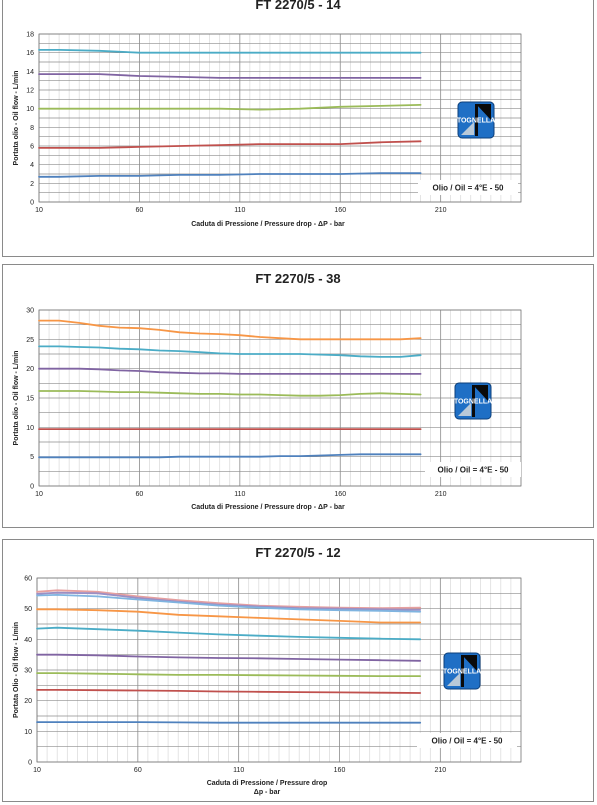 This screenshot has width=597, height=805. What do you see at coordinates (32, 128) in the screenshot?
I see `chart-1-y-tick: 8` at bounding box center [32, 128].